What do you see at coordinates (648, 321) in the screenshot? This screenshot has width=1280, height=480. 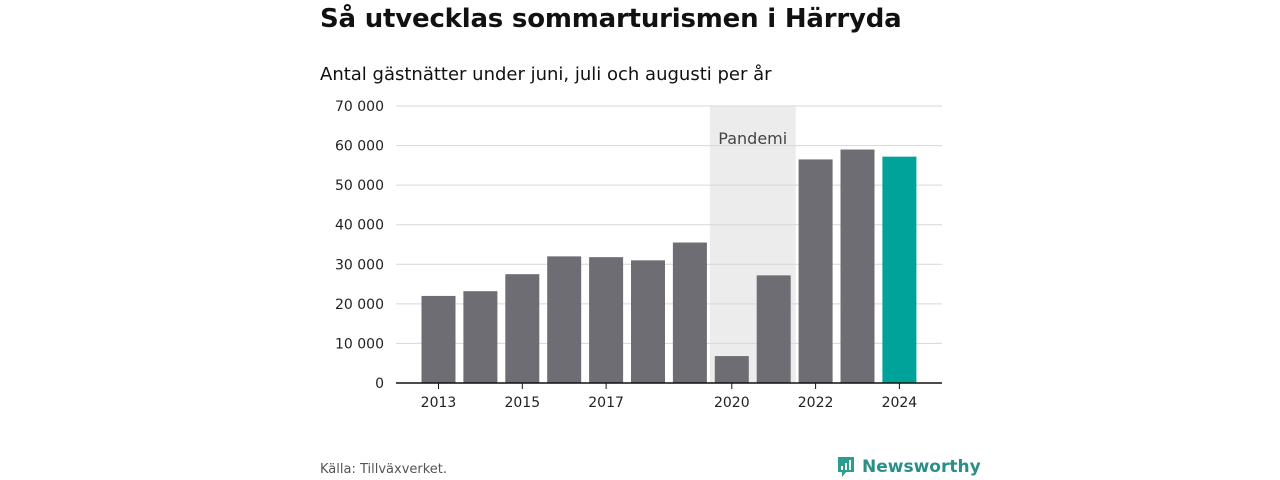 I see `bar-2018` at bounding box center [648, 321].